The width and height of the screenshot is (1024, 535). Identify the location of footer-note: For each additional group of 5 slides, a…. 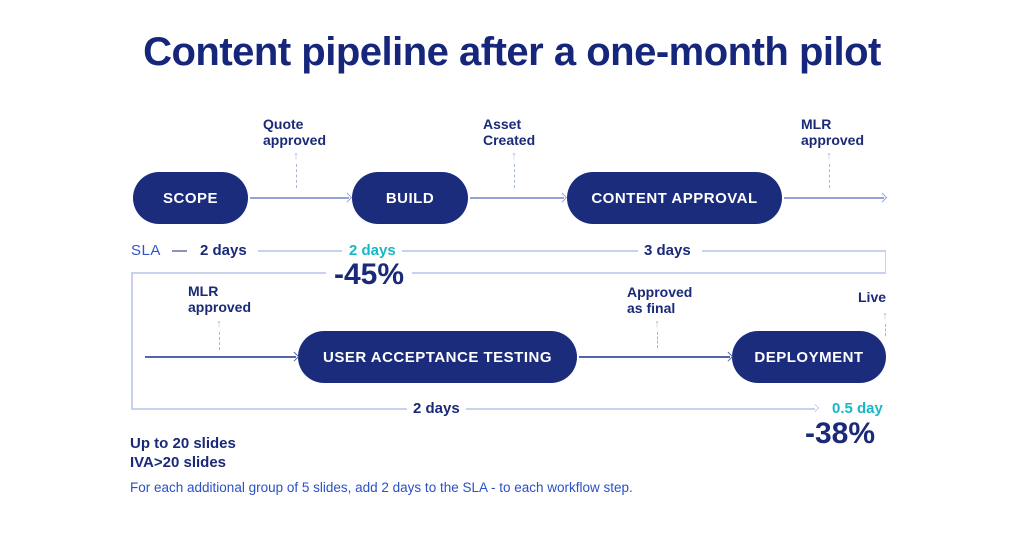
(381, 487).